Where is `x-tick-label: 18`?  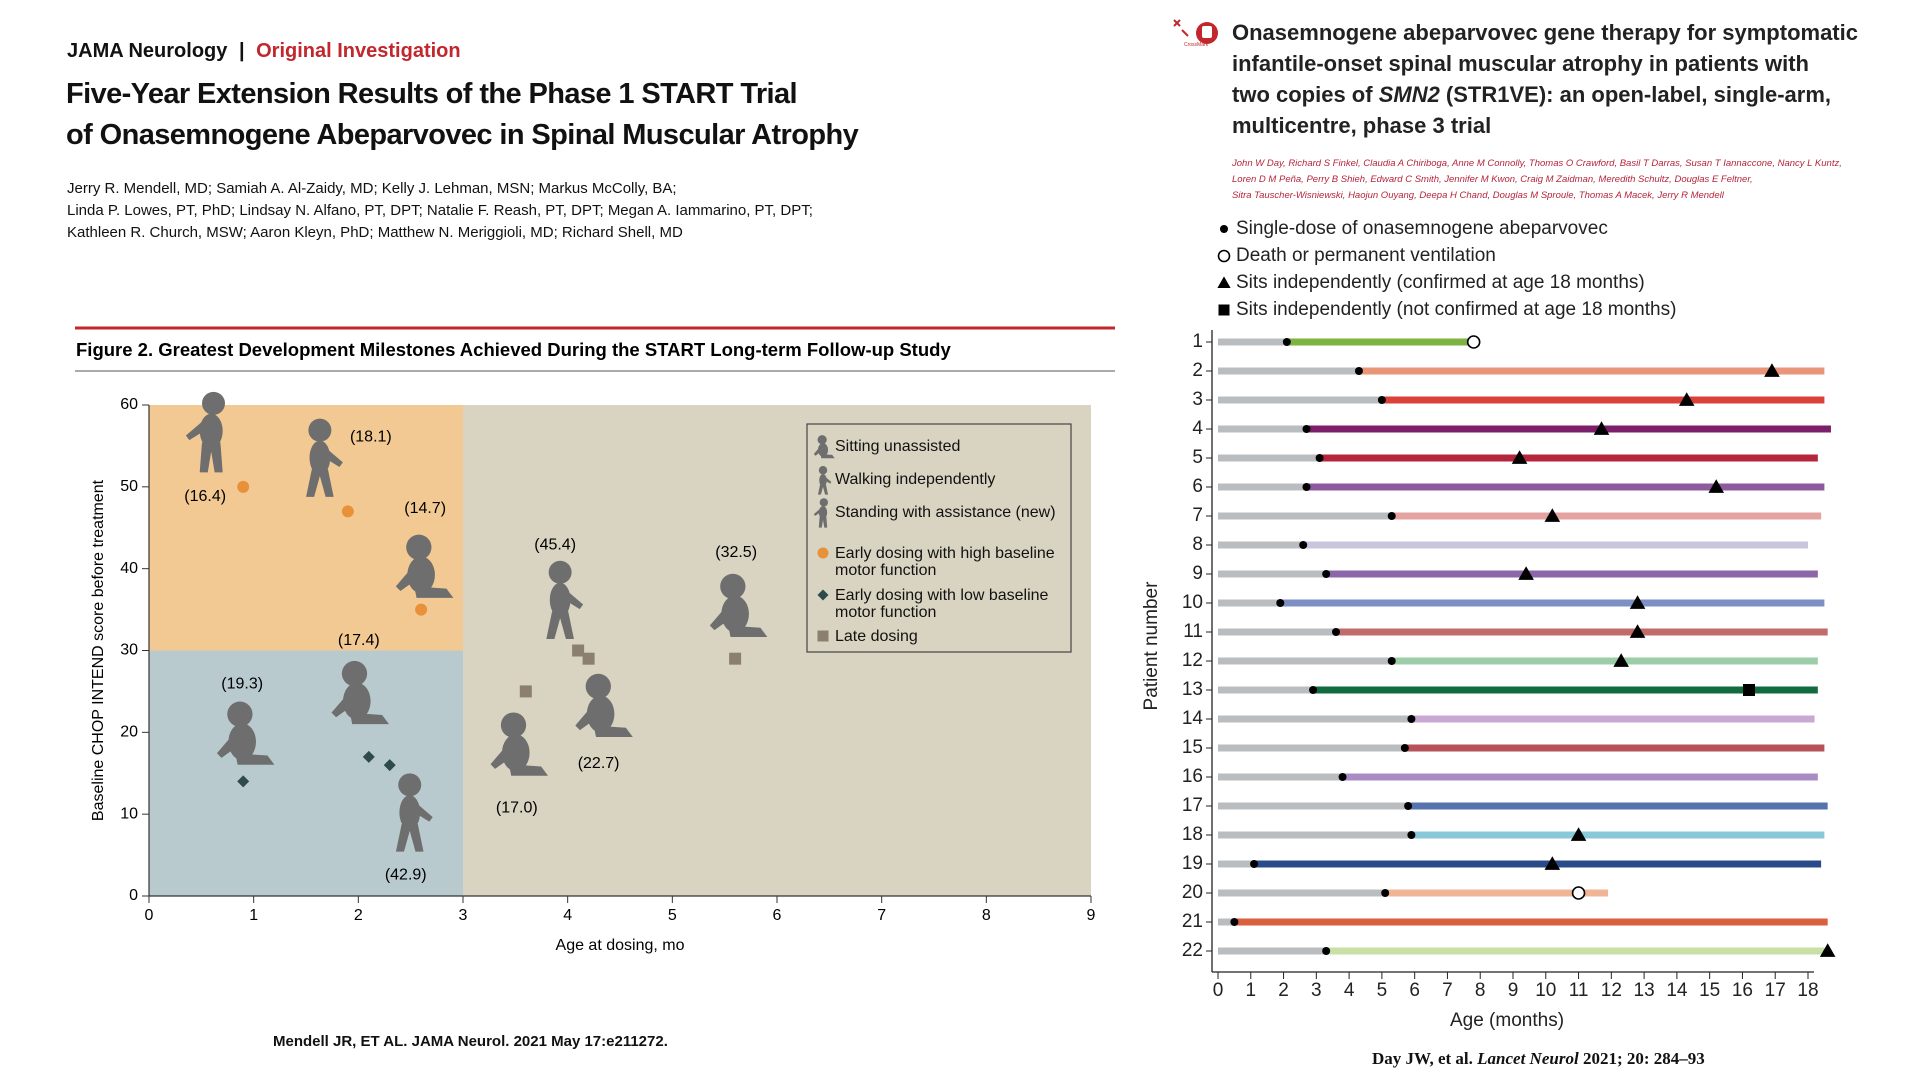 x-tick-label: 18 is located at coordinates (1807, 990).